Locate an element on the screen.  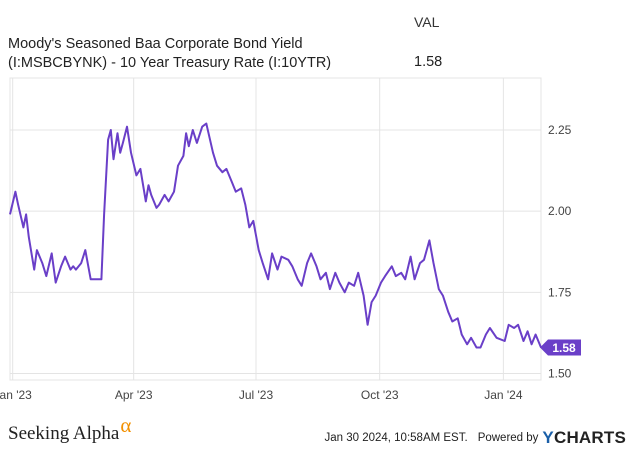
x-tick-label: Jul '23 is located at coordinates (256, 395).